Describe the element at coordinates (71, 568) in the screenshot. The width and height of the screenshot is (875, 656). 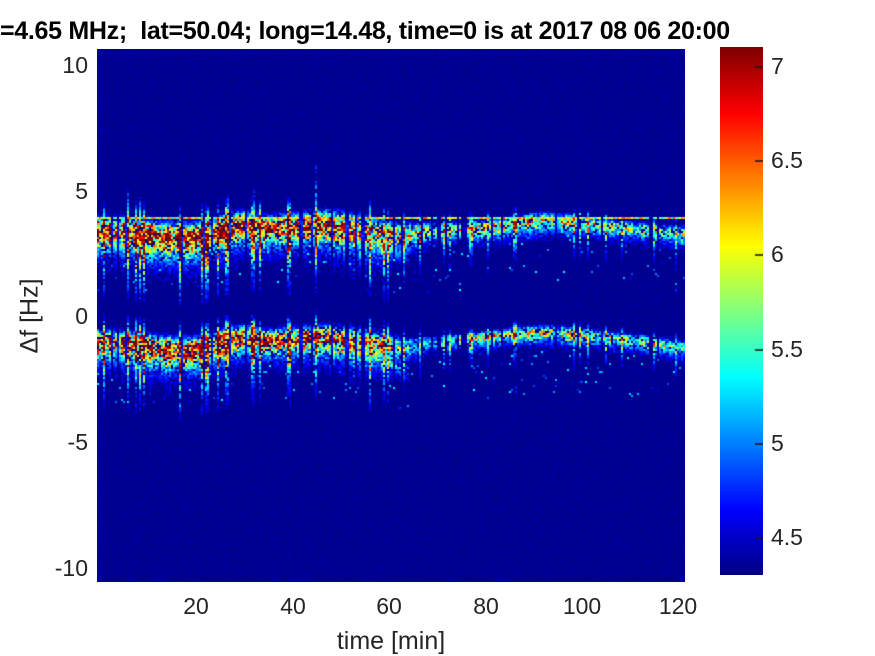
I see `y-tick-neg10: -10` at that location.